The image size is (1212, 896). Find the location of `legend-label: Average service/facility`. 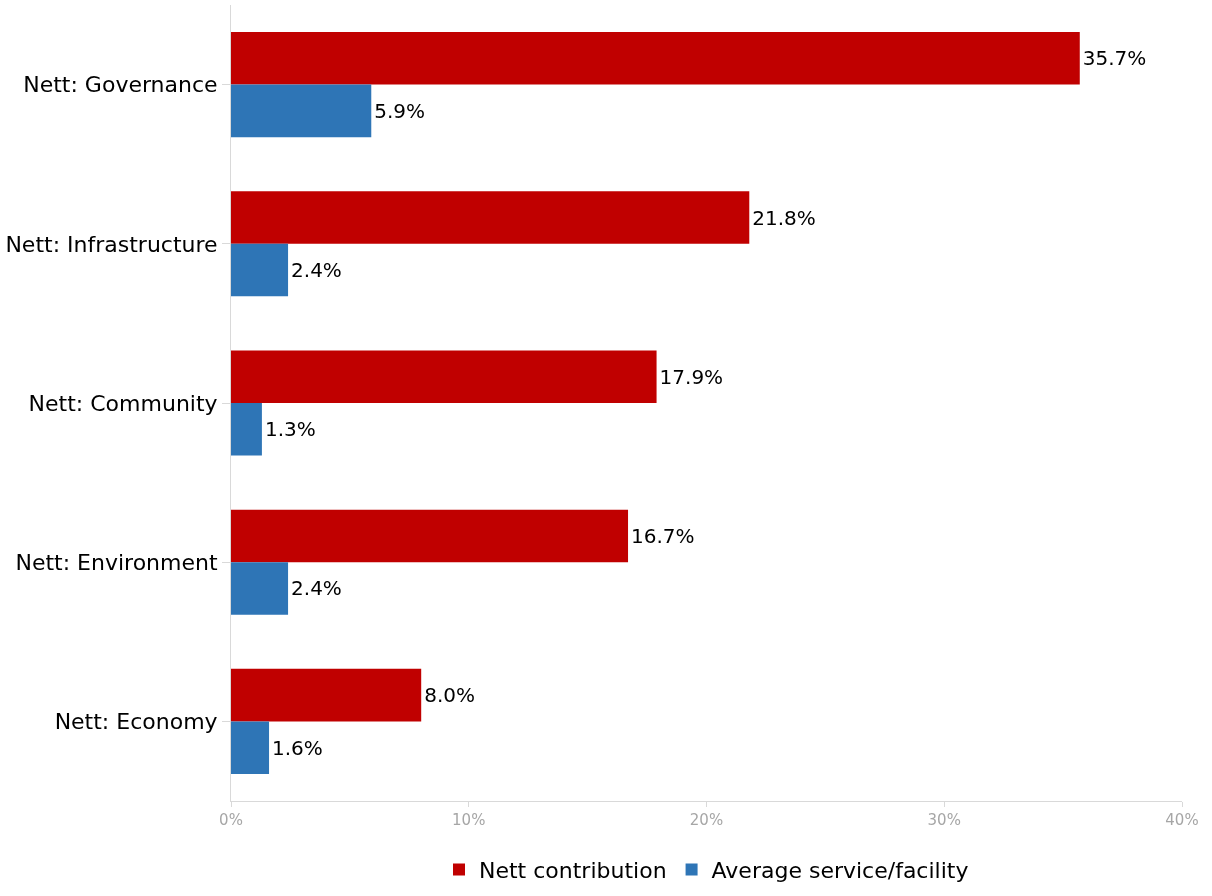

legend-label: Average service/facility is located at coordinates (840, 871).